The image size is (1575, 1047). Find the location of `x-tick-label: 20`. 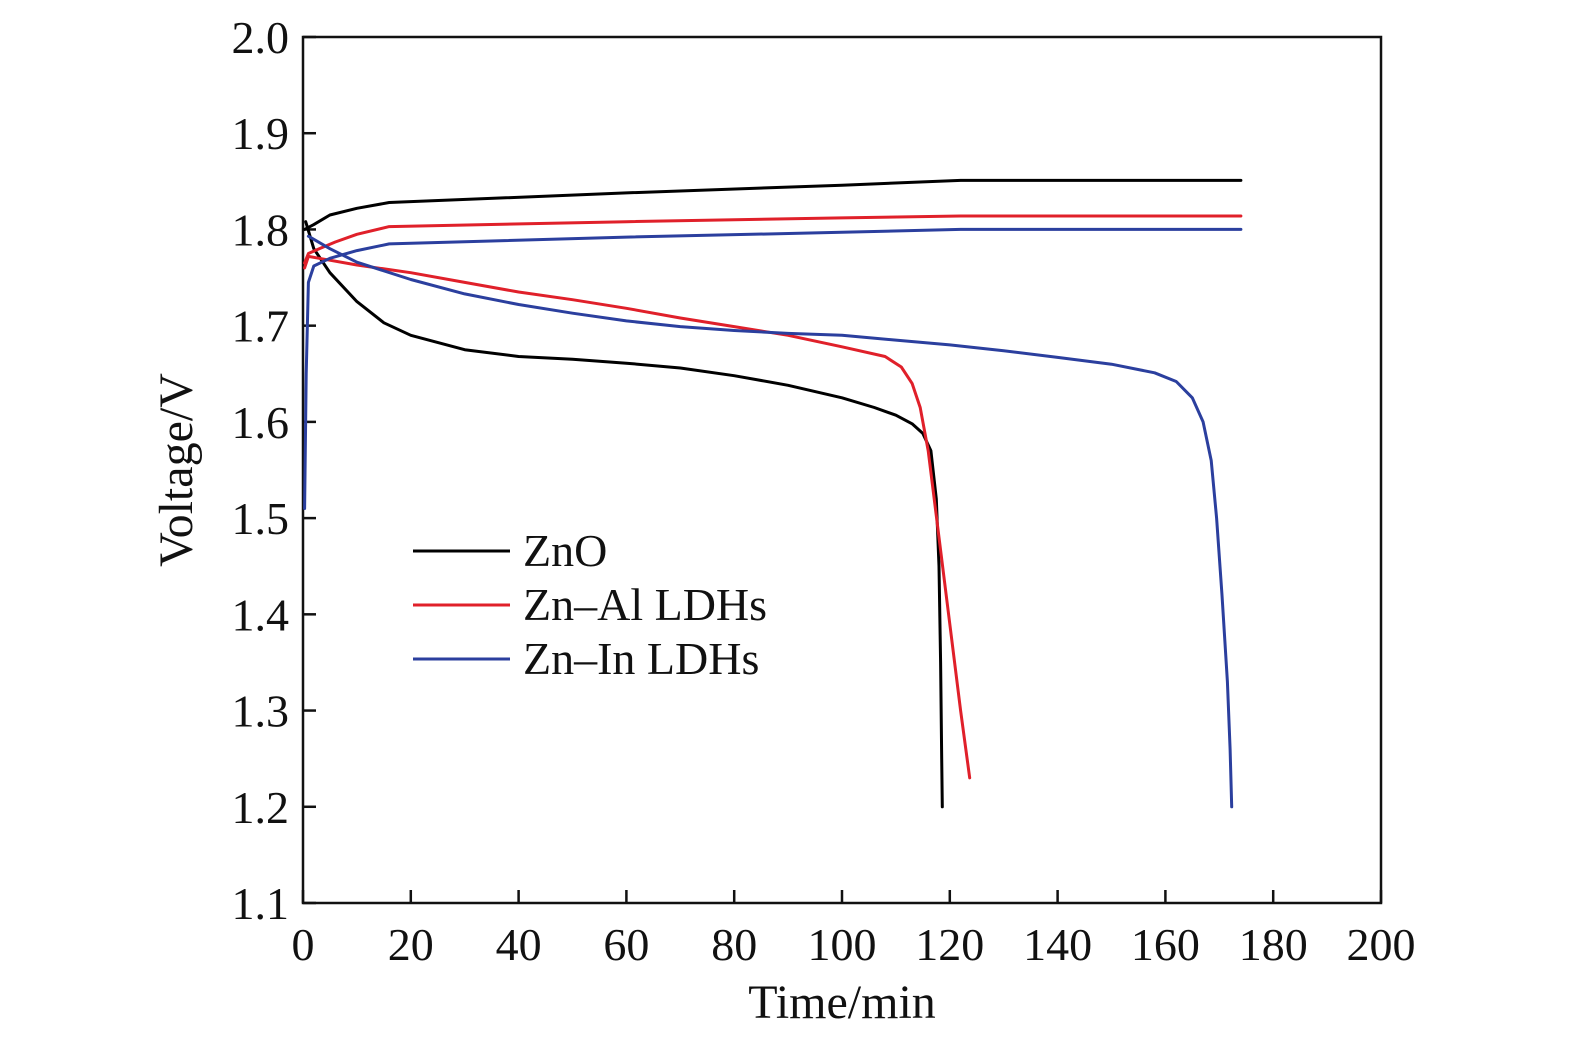

x-tick-label: 20 is located at coordinates (411, 944).